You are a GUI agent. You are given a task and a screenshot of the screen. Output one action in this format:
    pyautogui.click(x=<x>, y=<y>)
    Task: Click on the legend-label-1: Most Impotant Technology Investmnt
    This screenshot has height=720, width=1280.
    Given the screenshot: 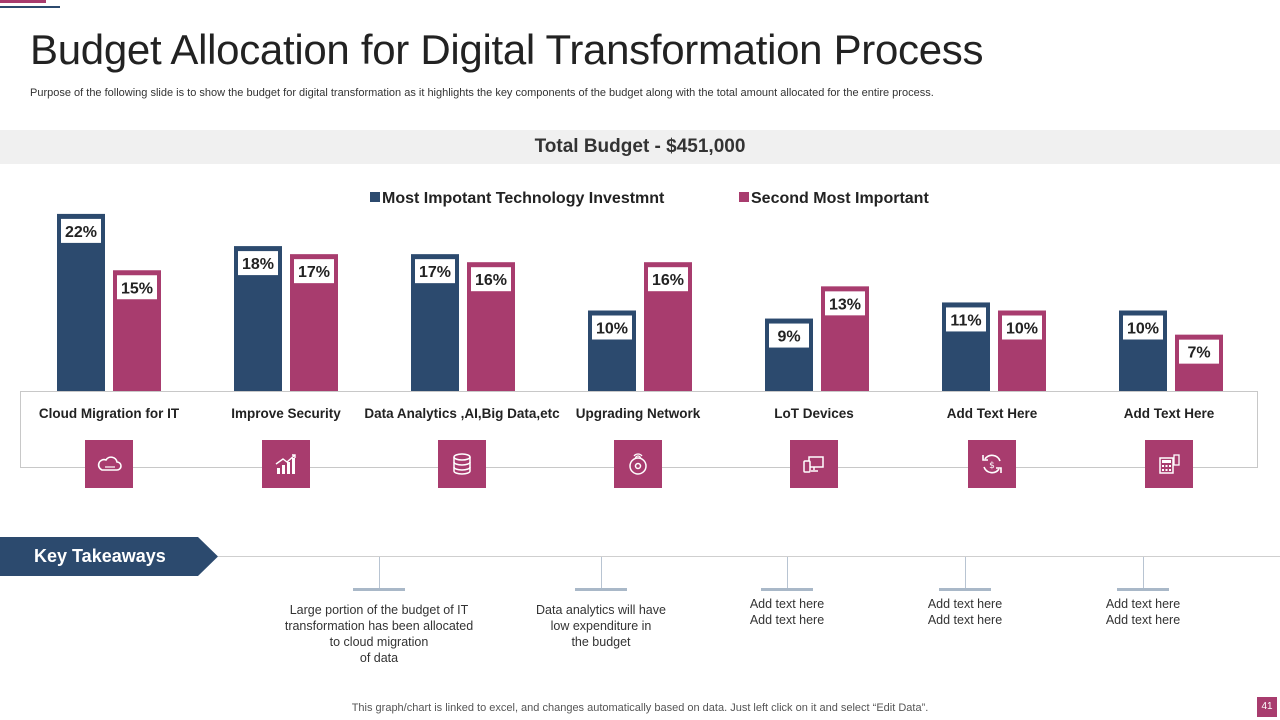 What is the action you would take?
    pyautogui.click(x=523, y=198)
    